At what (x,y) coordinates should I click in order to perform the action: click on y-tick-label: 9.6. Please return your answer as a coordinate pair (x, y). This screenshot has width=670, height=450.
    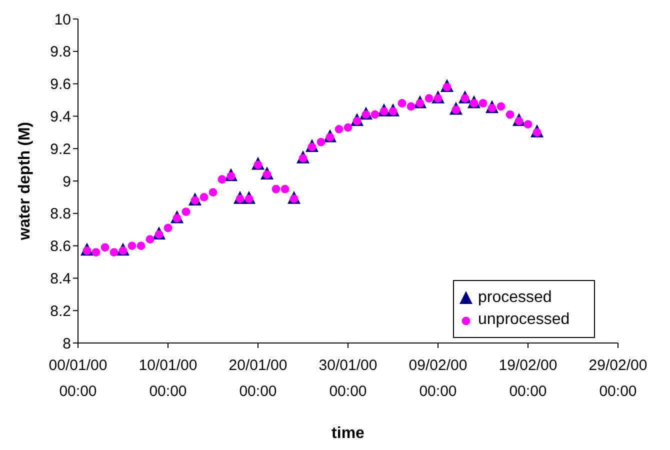
    Looking at the image, I should click on (60, 85).